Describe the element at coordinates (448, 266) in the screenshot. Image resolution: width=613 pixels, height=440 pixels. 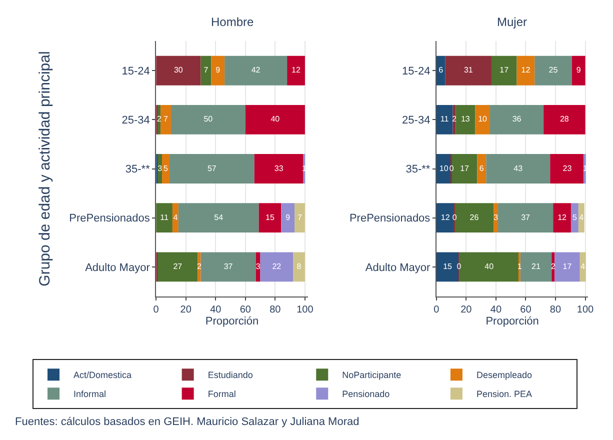
I see `data-label: 15` at that location.